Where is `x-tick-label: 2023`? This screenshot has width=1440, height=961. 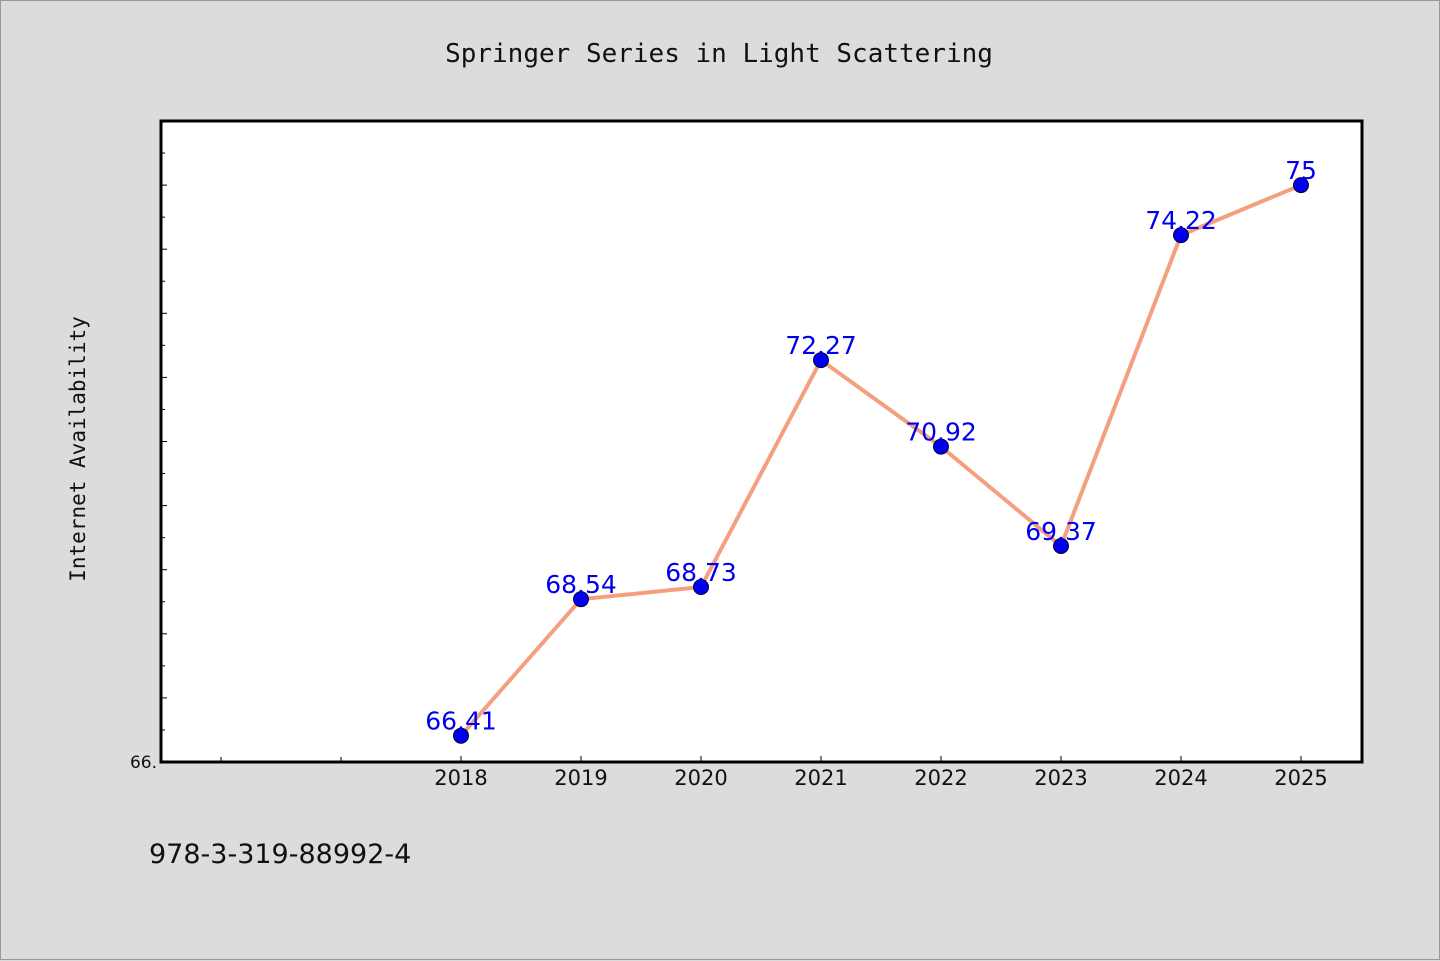
x-tick-label: 2023 is located at coordinates (1060, 778).